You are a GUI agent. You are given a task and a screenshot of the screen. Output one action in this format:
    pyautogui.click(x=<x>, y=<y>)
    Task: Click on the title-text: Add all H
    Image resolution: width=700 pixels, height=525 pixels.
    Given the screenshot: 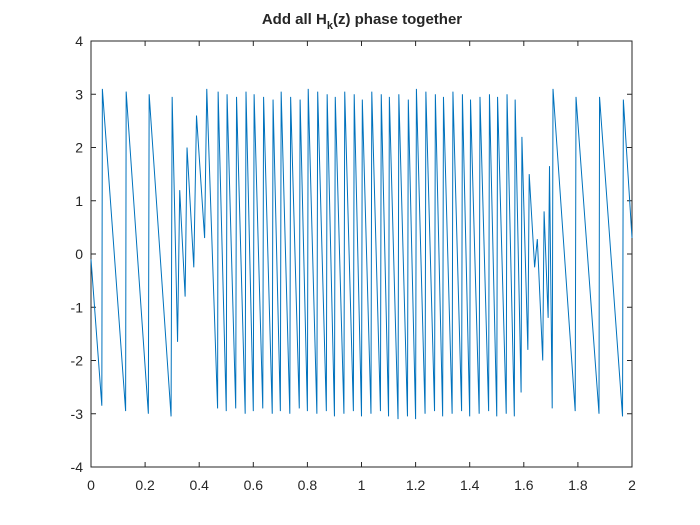 What is the action you would take?
    pyautogui.click(x=294, y=19)
    